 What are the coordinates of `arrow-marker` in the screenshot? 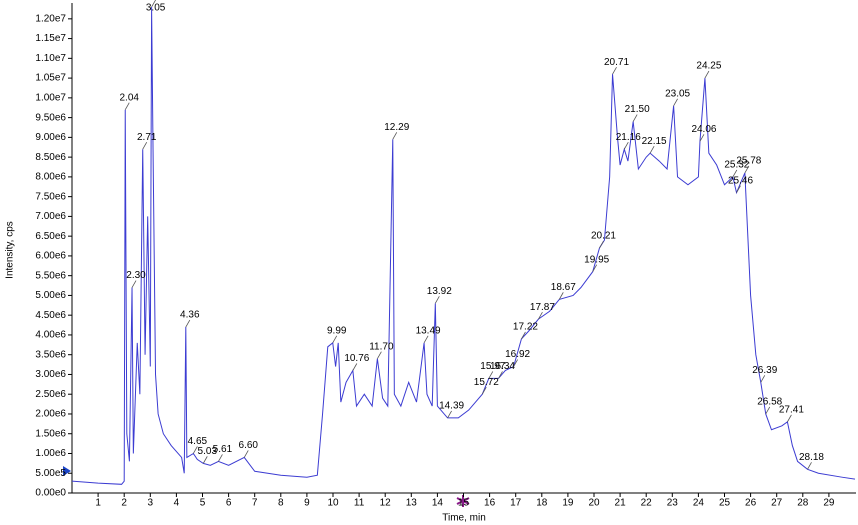 It's located at (67, 471).